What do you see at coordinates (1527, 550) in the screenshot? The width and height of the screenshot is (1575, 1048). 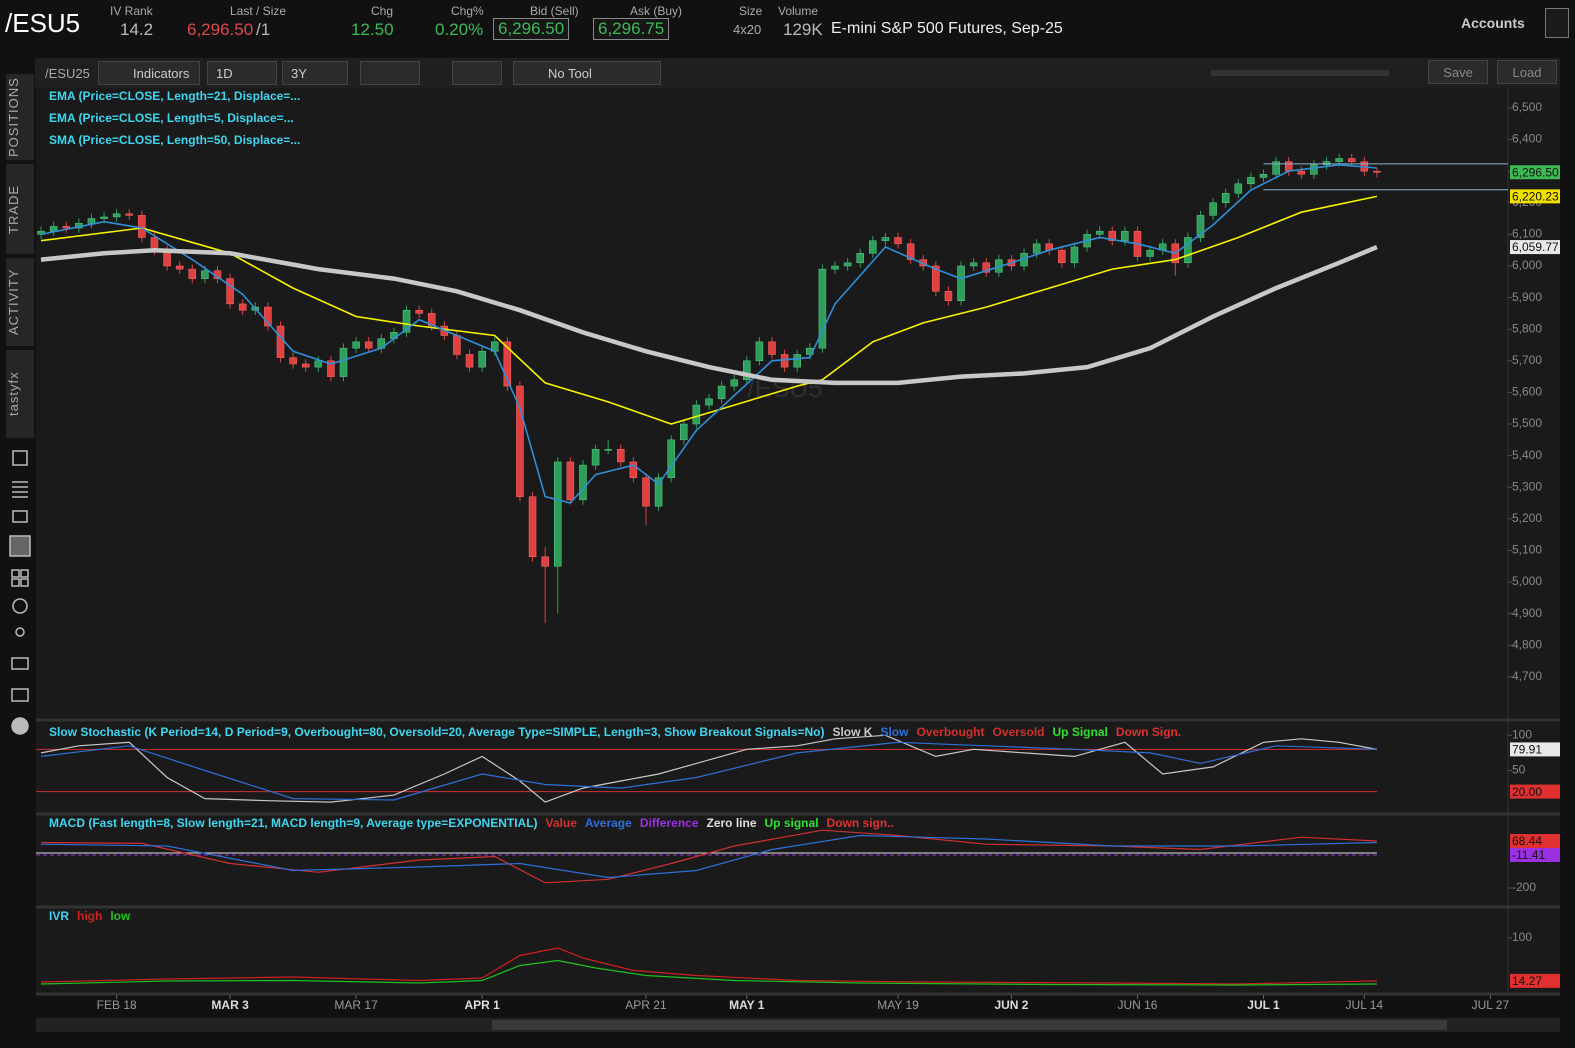 I see `y-tick-label: 5,100` at bounding box center [1527, 550].